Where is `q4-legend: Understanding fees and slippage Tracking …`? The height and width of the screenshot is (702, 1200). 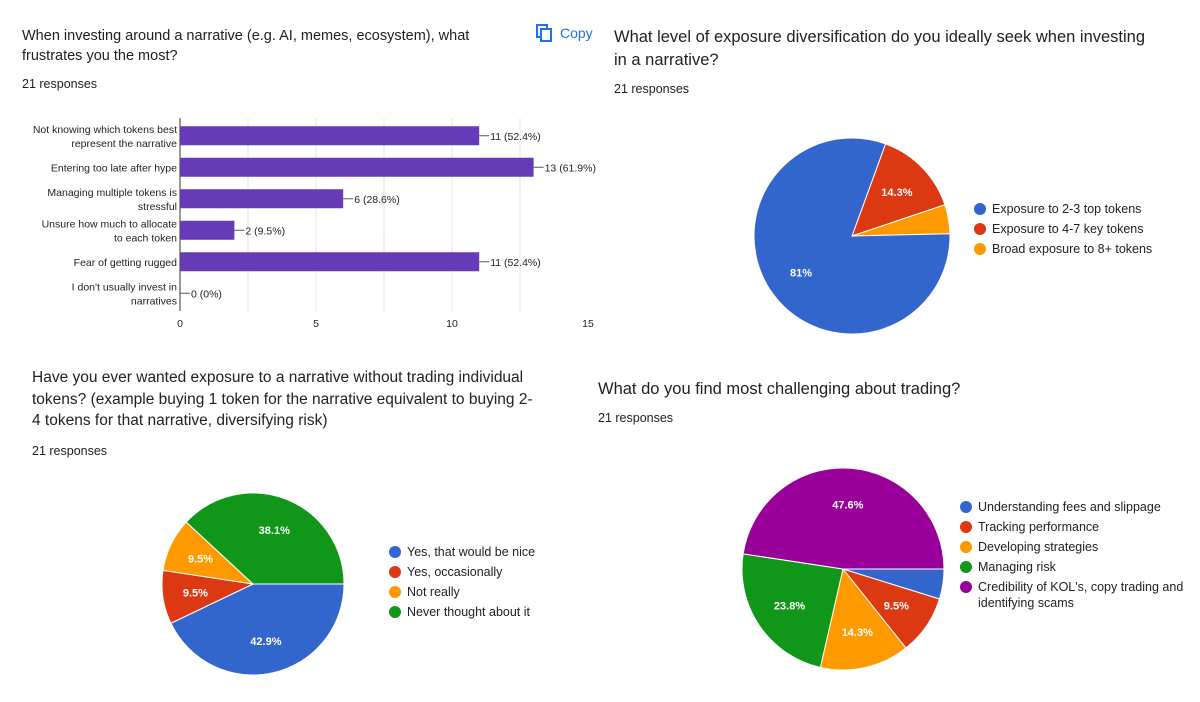 q4-legend: Understanding fees and slippage Tracking … is located at coordinates (1071, 557).